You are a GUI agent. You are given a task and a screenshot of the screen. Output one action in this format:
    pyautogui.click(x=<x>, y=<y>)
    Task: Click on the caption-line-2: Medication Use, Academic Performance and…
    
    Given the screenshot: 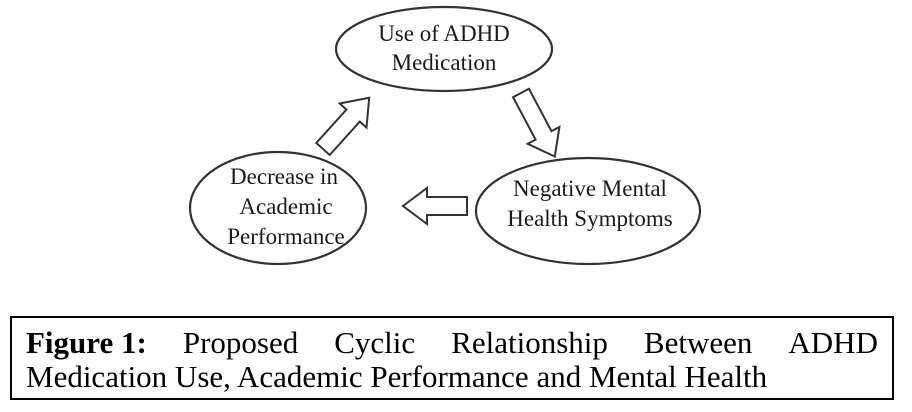 What is the action you would take?
    pyautogui.click(x=397, y=376)
    